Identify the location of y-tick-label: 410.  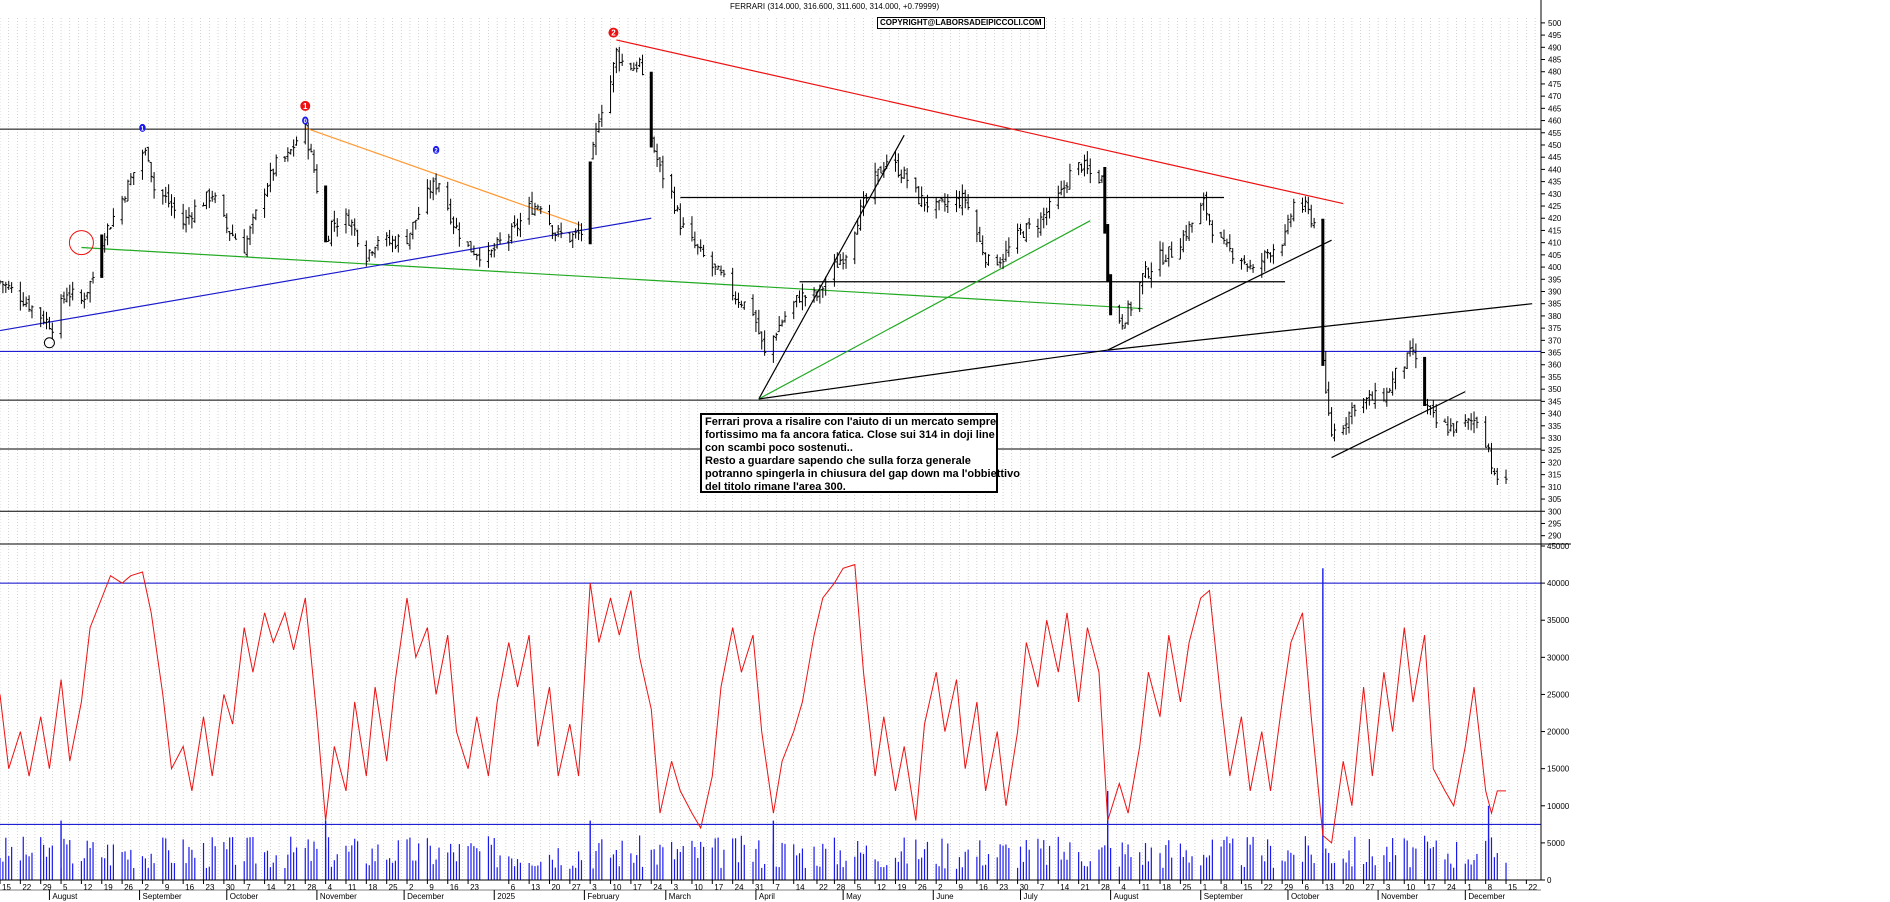
(1555, 243).